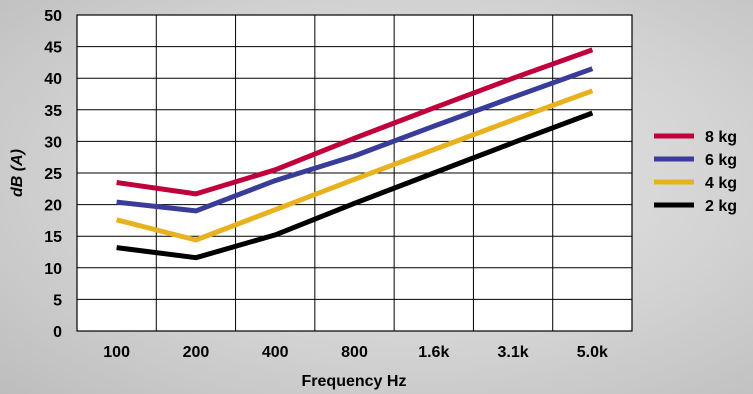 The height and width of the screenshot is (394, 753). What do you see at coordinates (53, 142) in the screenshot?
I see `y-tick-label: 30` at bounding box center [53, 142].